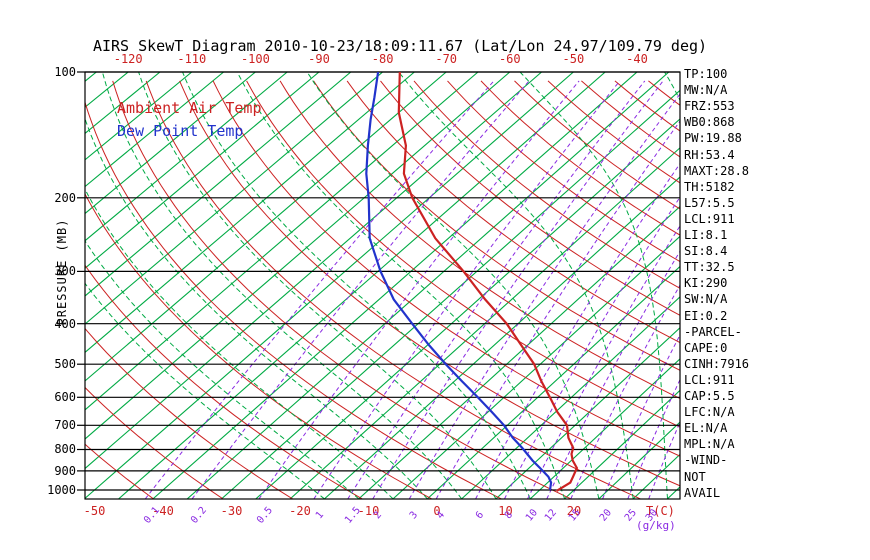 This screenshot has height=560, width=870. What do you see at coordinates (180, 131) in the screenshot?
I see `legend-dew-point-temp: Dew Point Temp` at bounding box center [180, 131].